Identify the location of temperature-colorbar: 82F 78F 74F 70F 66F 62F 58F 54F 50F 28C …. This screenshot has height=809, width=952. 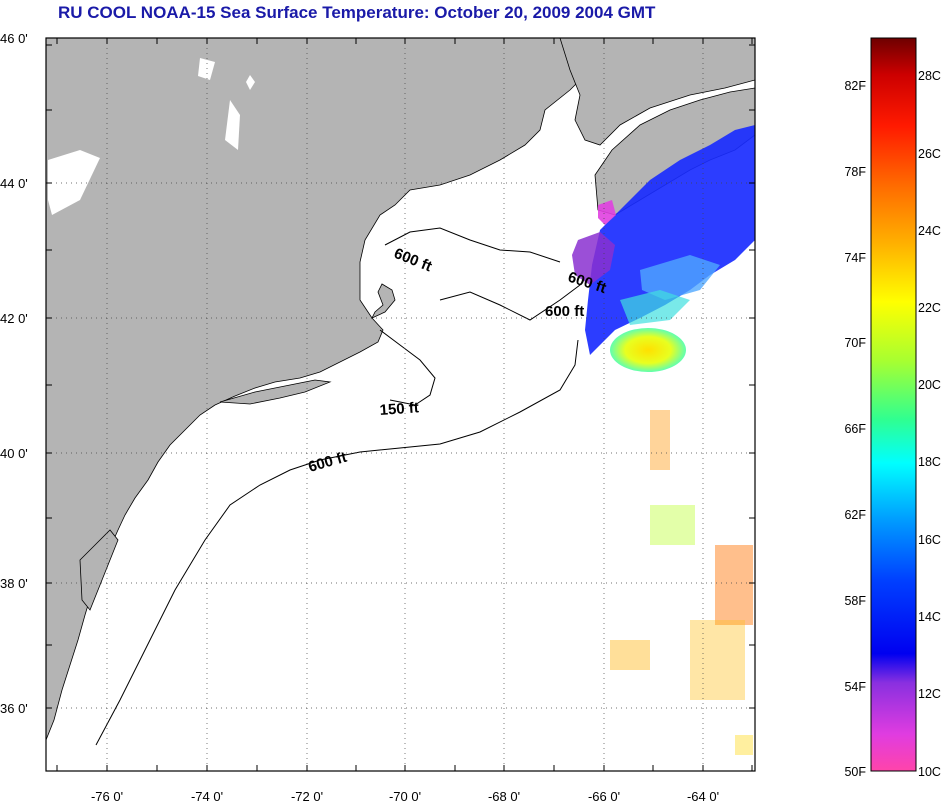
(892, 408).